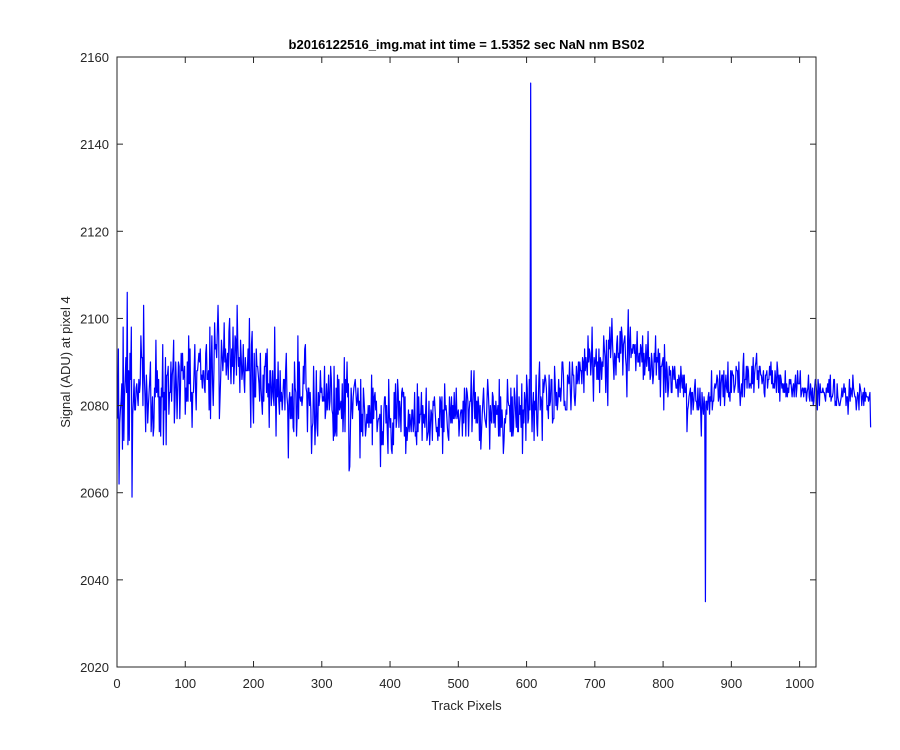 This screenshot has width=900, height=750. What do you see at coordinates (94, 493) in the screenshot?
I see `y-tick-label: 2060` at bounding box center [94, 493].